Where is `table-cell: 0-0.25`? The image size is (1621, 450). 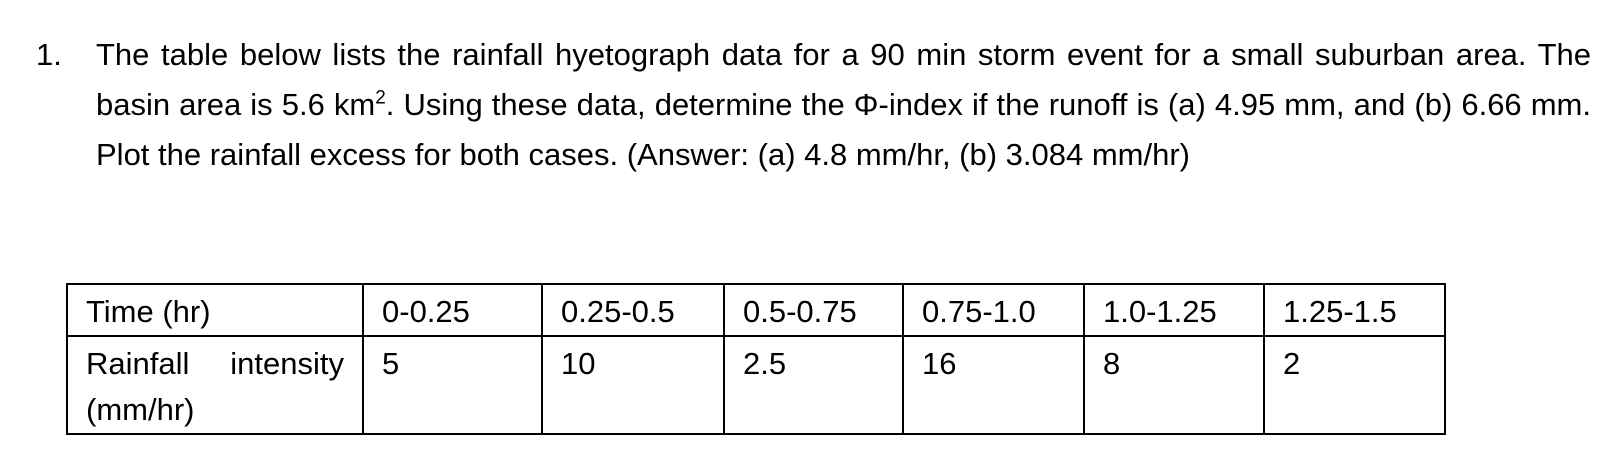
table-cell: 0-0.25 is located at coordinates (452, 310).